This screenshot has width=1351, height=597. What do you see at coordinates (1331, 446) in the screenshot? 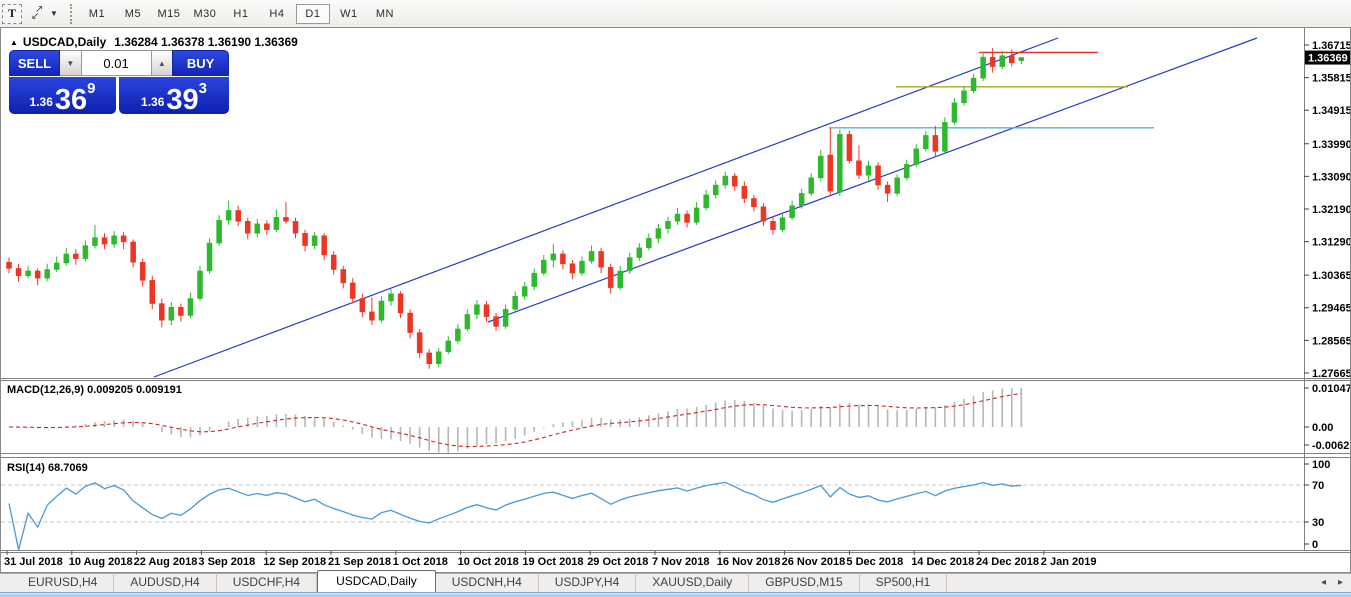
I see `svg-text: -0.006218` at bounding box center [1331, 446].